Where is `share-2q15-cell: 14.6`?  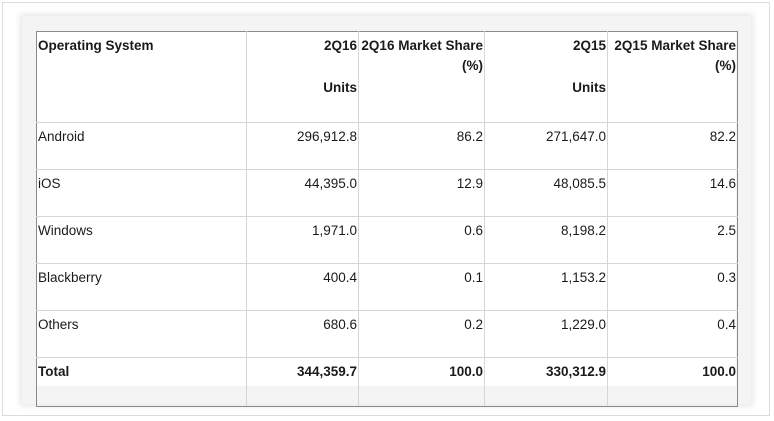 share-2q15-cell: 14.6 is located at coordinates (672, 193).